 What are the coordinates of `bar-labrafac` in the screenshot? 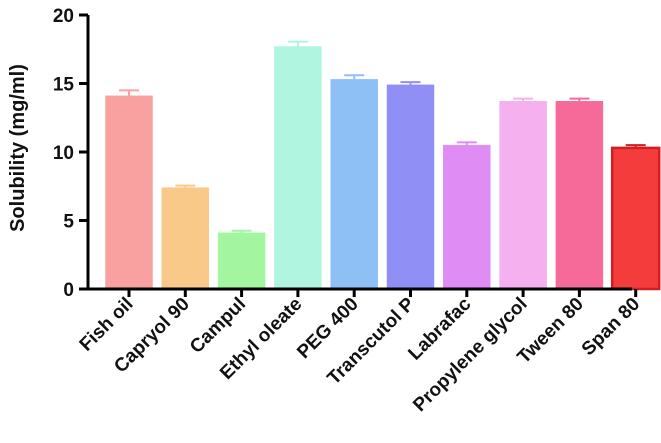 It's located at (467, 217).